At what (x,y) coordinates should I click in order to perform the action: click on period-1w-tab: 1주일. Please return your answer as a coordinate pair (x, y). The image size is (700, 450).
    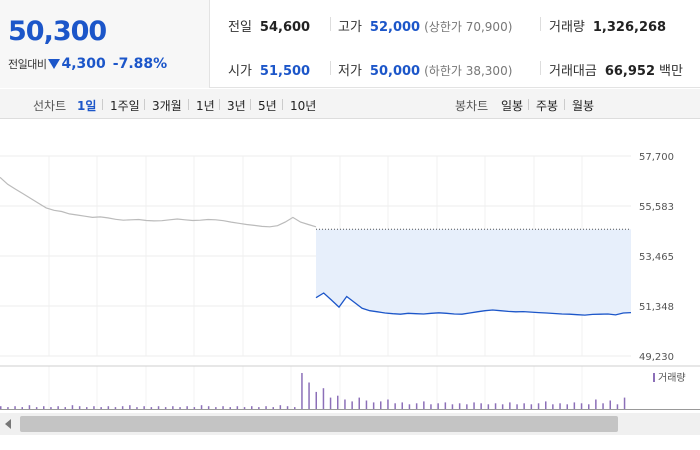
    Looking at the image, I should click on (125, 106).